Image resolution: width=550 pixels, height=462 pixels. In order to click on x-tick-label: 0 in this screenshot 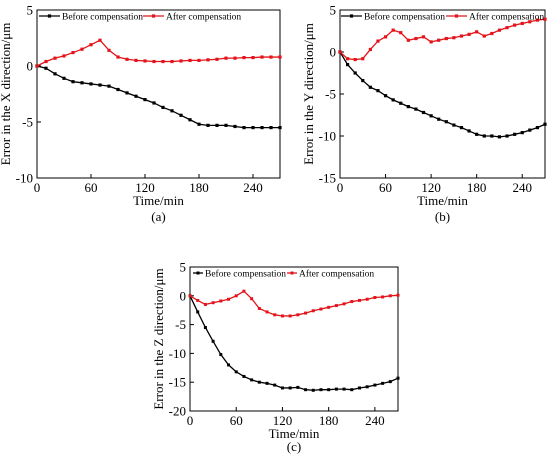, I will do `click(340, 187)`.